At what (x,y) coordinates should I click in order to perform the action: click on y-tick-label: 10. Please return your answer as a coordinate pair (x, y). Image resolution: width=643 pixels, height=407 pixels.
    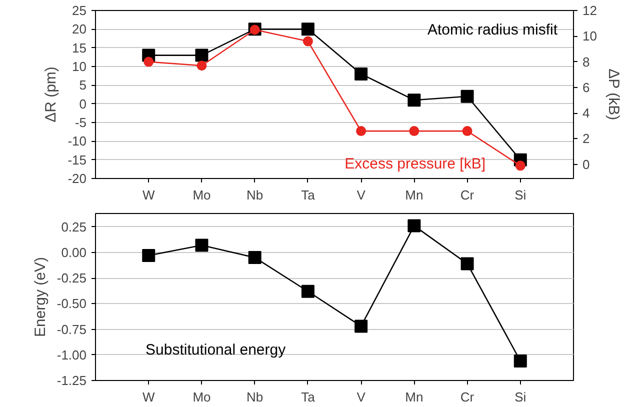
    Looking at the image, I should click on (79, 66).